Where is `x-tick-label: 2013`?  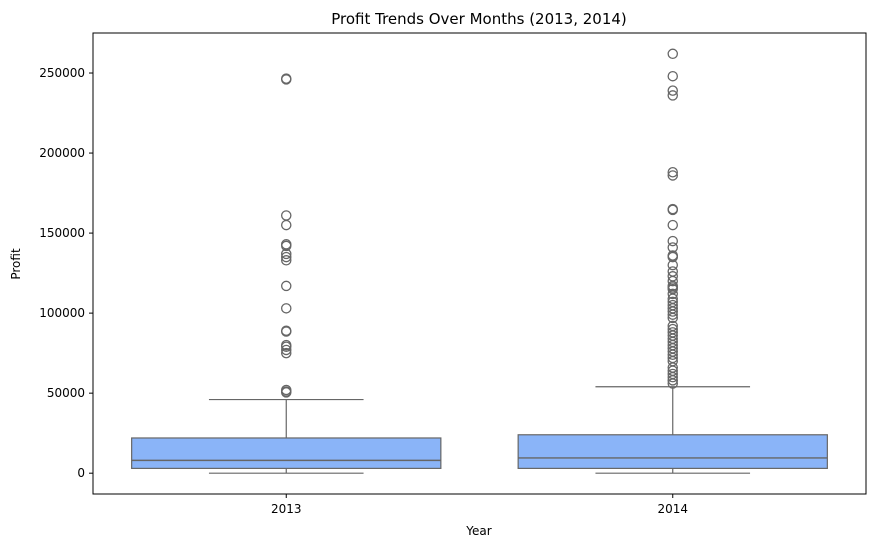 x-tick-label: 2013 is located at coordinates (286, 509).